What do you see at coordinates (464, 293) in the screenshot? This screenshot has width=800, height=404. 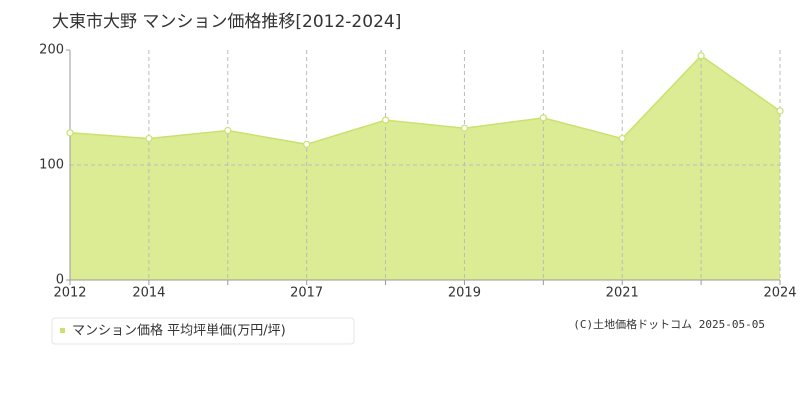 I see `x-tick-label: 2019` at bounding box center [464, 293].